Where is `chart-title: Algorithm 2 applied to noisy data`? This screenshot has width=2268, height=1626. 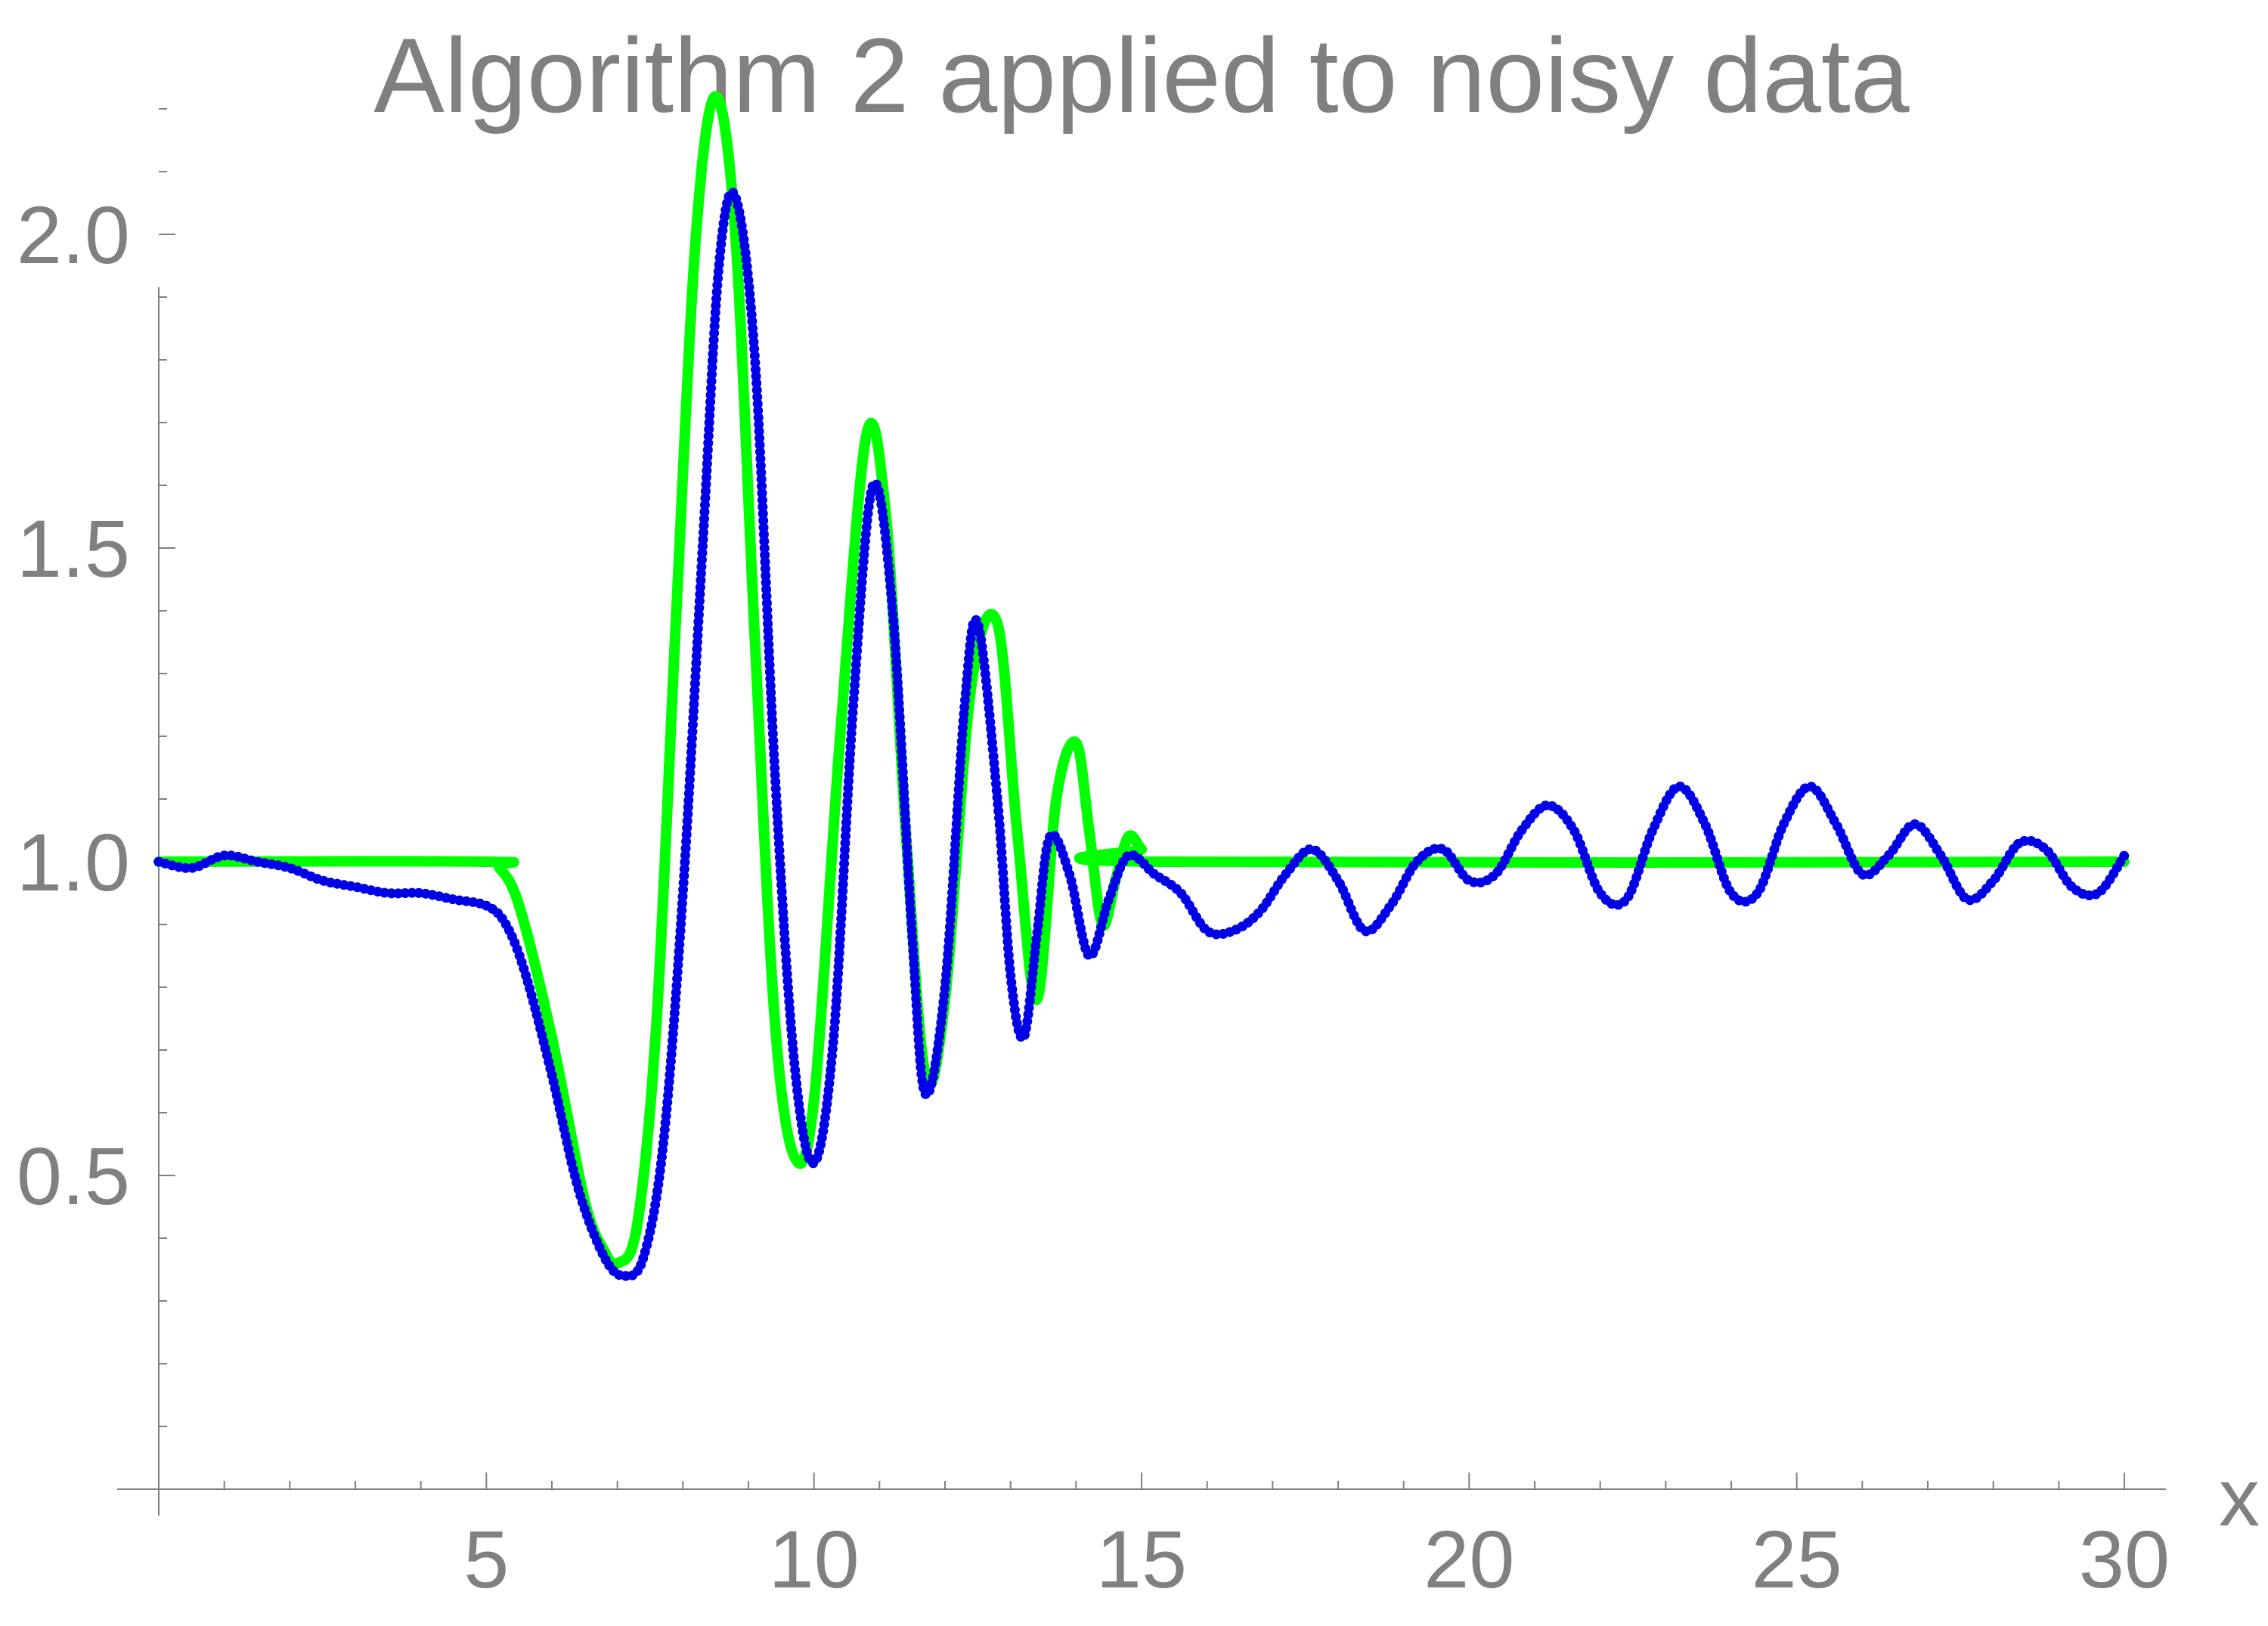
chart-title: Algorithm 2 applied to noisy data is located at coordinates (1141, 75).